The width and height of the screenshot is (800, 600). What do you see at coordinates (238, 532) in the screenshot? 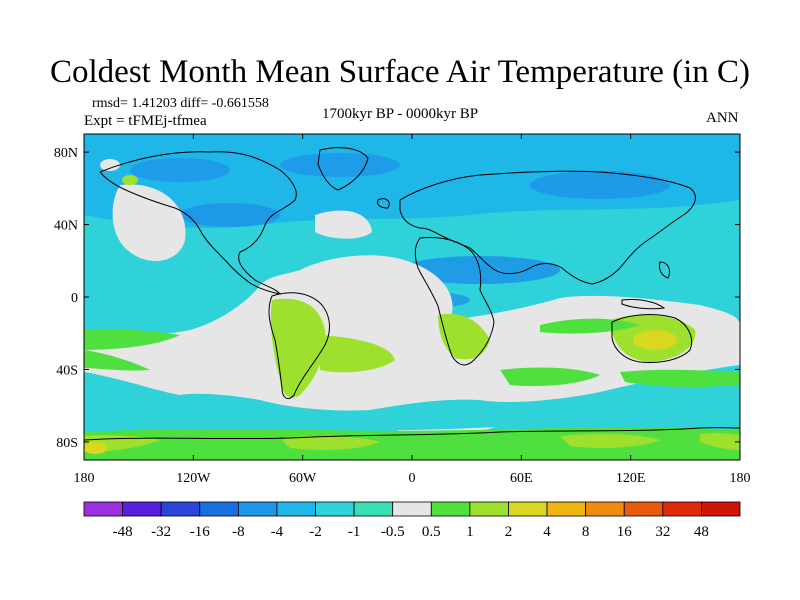
I see `colorbar-label: -8` at bounding box center [238, 532].